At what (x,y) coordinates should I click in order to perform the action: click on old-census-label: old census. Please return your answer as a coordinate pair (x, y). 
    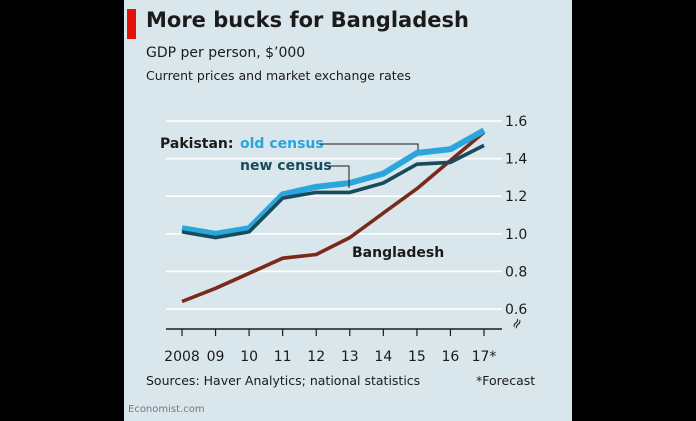
    Looking at the image, I should click on (282, 144).